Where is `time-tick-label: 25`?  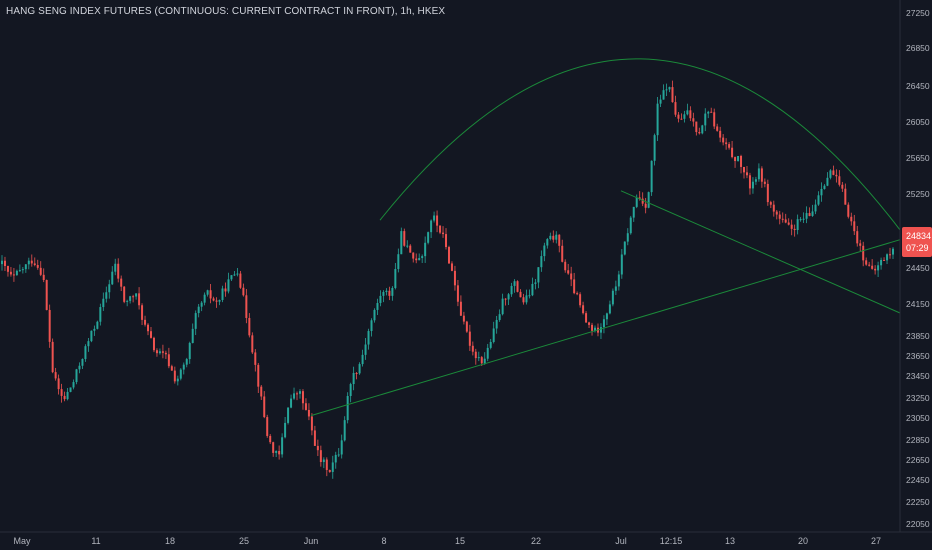
time-tick-label: 25 is located at coordinates (244, 541).